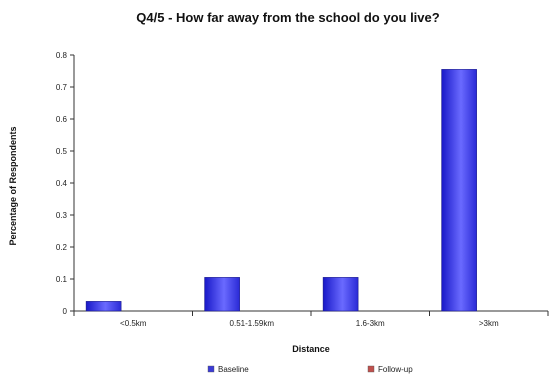 The width and height of the screenshot is (549, 381). Describe the element at coordinates (65, 311) in the screenshot. I see `y-tick-label: 0` at that location.